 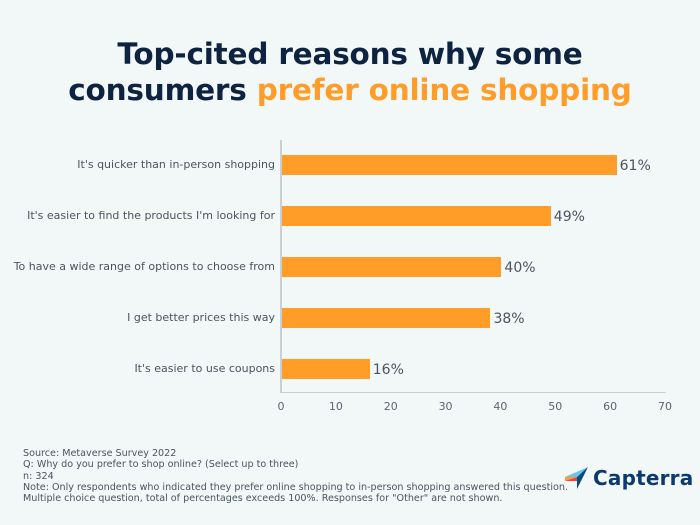 What do you see at coordinates (350, 54) in the screenshot?
I see `title-line-1: Top-cited reasons why some` at bounding box center [350, 54].